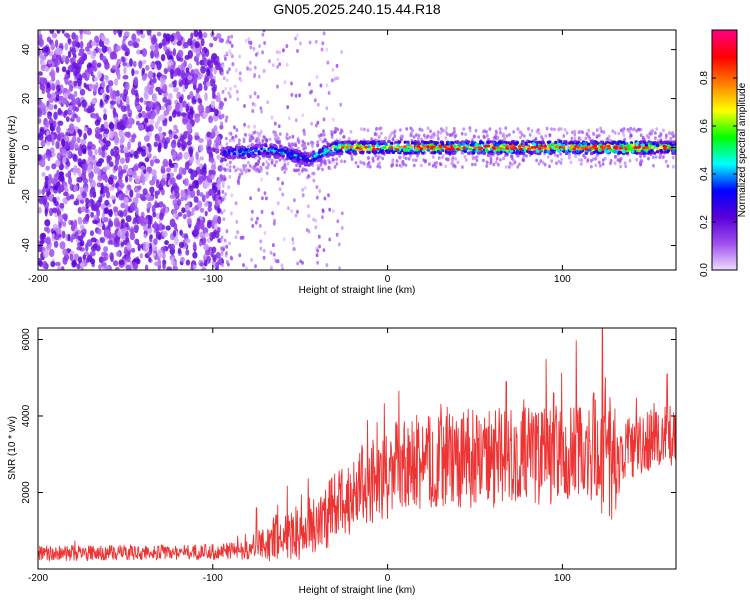  I want to click on colorbar-gradient, so click(724, 150).